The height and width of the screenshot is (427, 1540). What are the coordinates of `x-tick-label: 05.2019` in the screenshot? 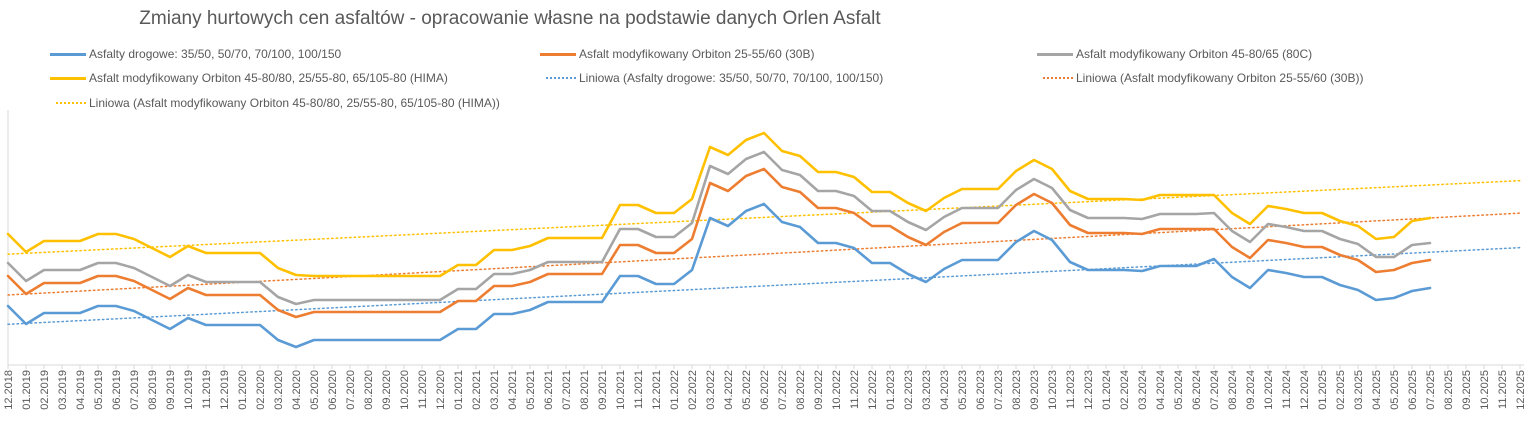 It's located at (99, 390).